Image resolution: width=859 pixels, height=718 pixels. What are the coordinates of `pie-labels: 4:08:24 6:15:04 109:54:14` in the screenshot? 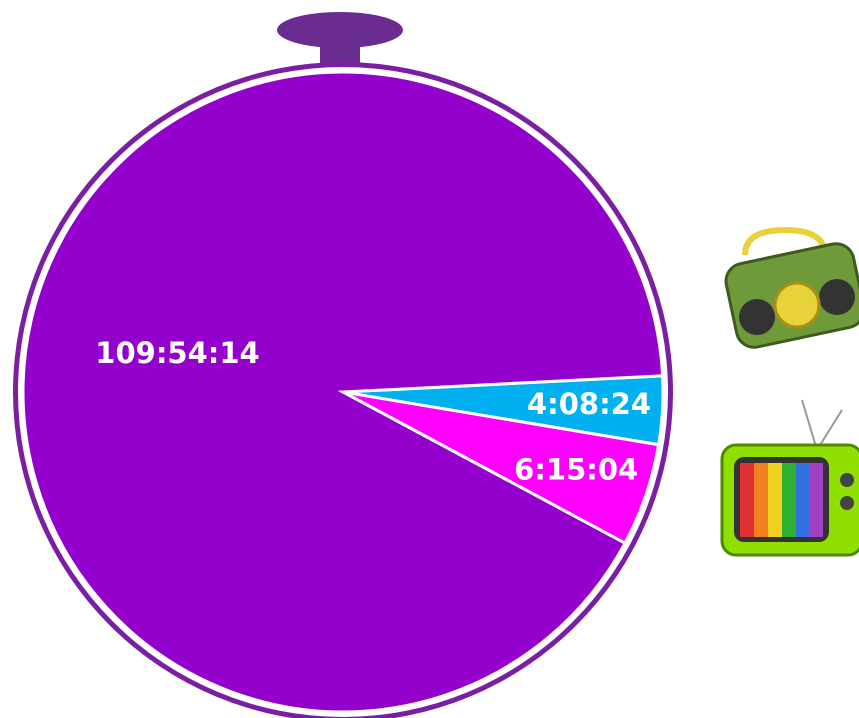 It's located at (373, 411).